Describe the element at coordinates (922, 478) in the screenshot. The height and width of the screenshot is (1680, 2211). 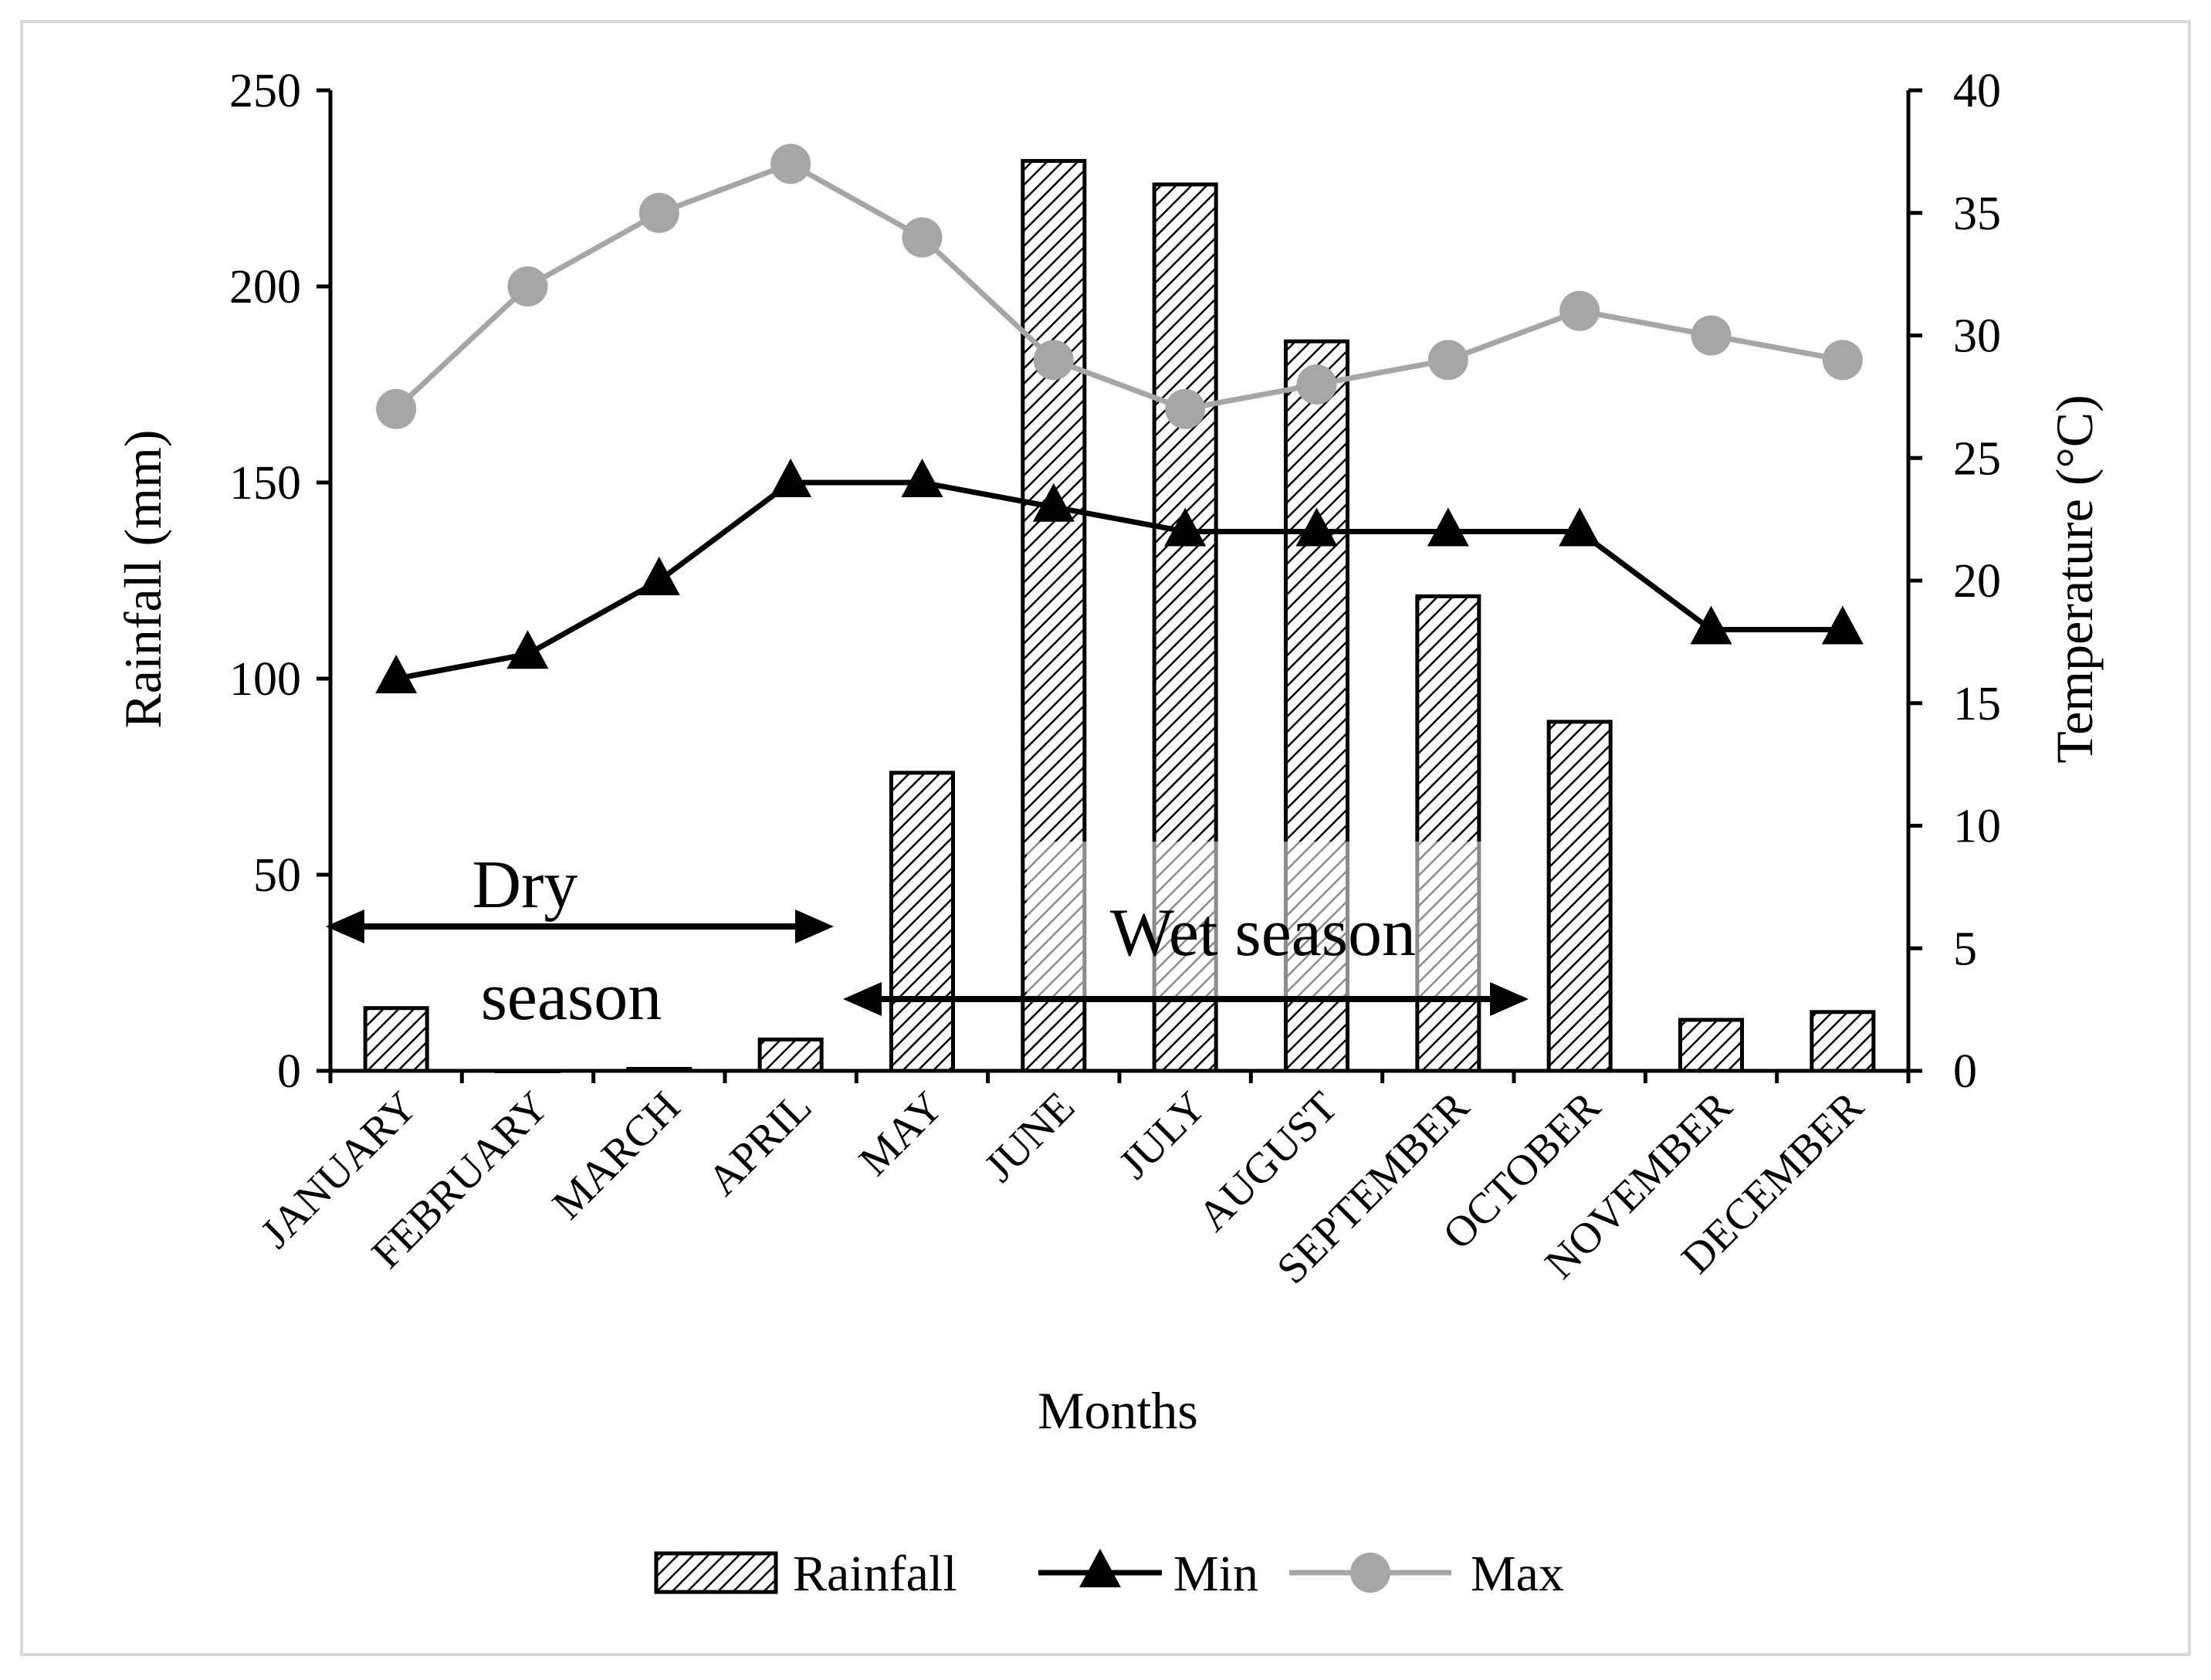
I see `min-point-may` at that location.